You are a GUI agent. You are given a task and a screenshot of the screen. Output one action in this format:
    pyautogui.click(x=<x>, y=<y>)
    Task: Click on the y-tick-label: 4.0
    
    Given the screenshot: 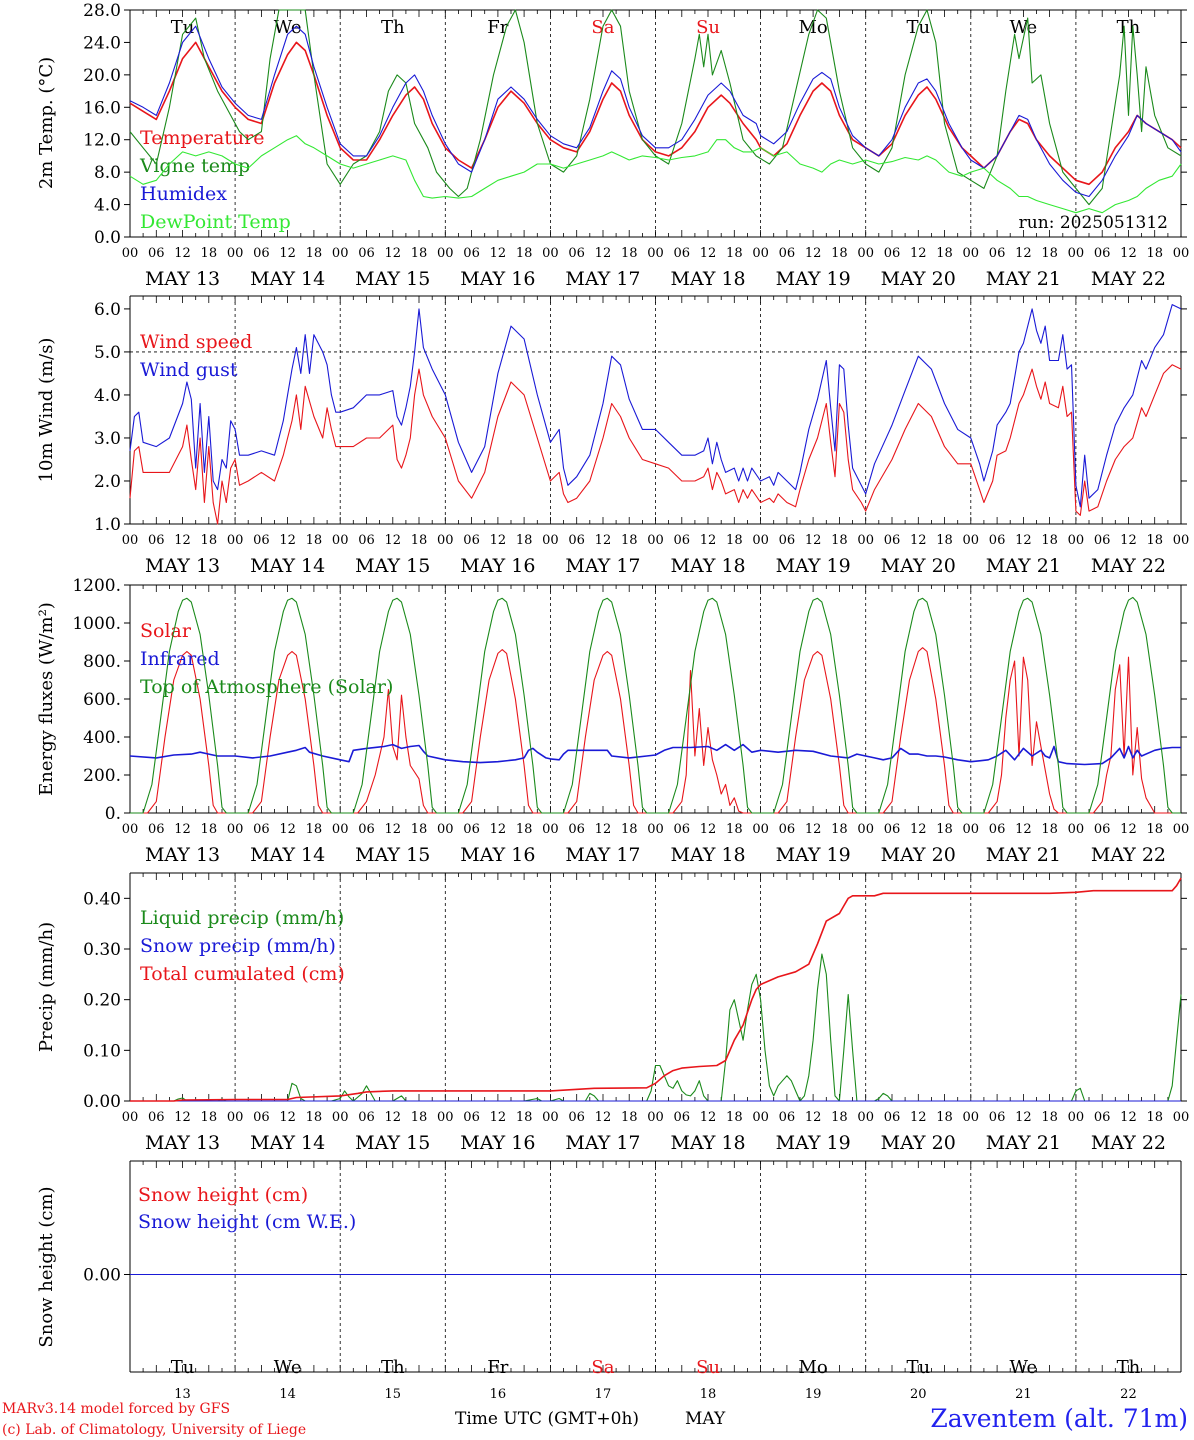 What is the action you would take?
    pyautogui.click(x=107, y=396)
    